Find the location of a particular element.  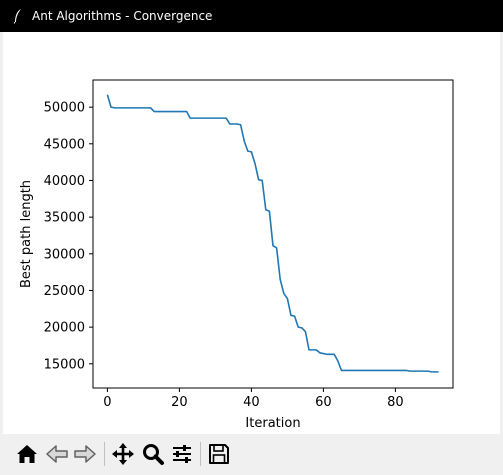

move-icon is located at coordinates (123, 454).